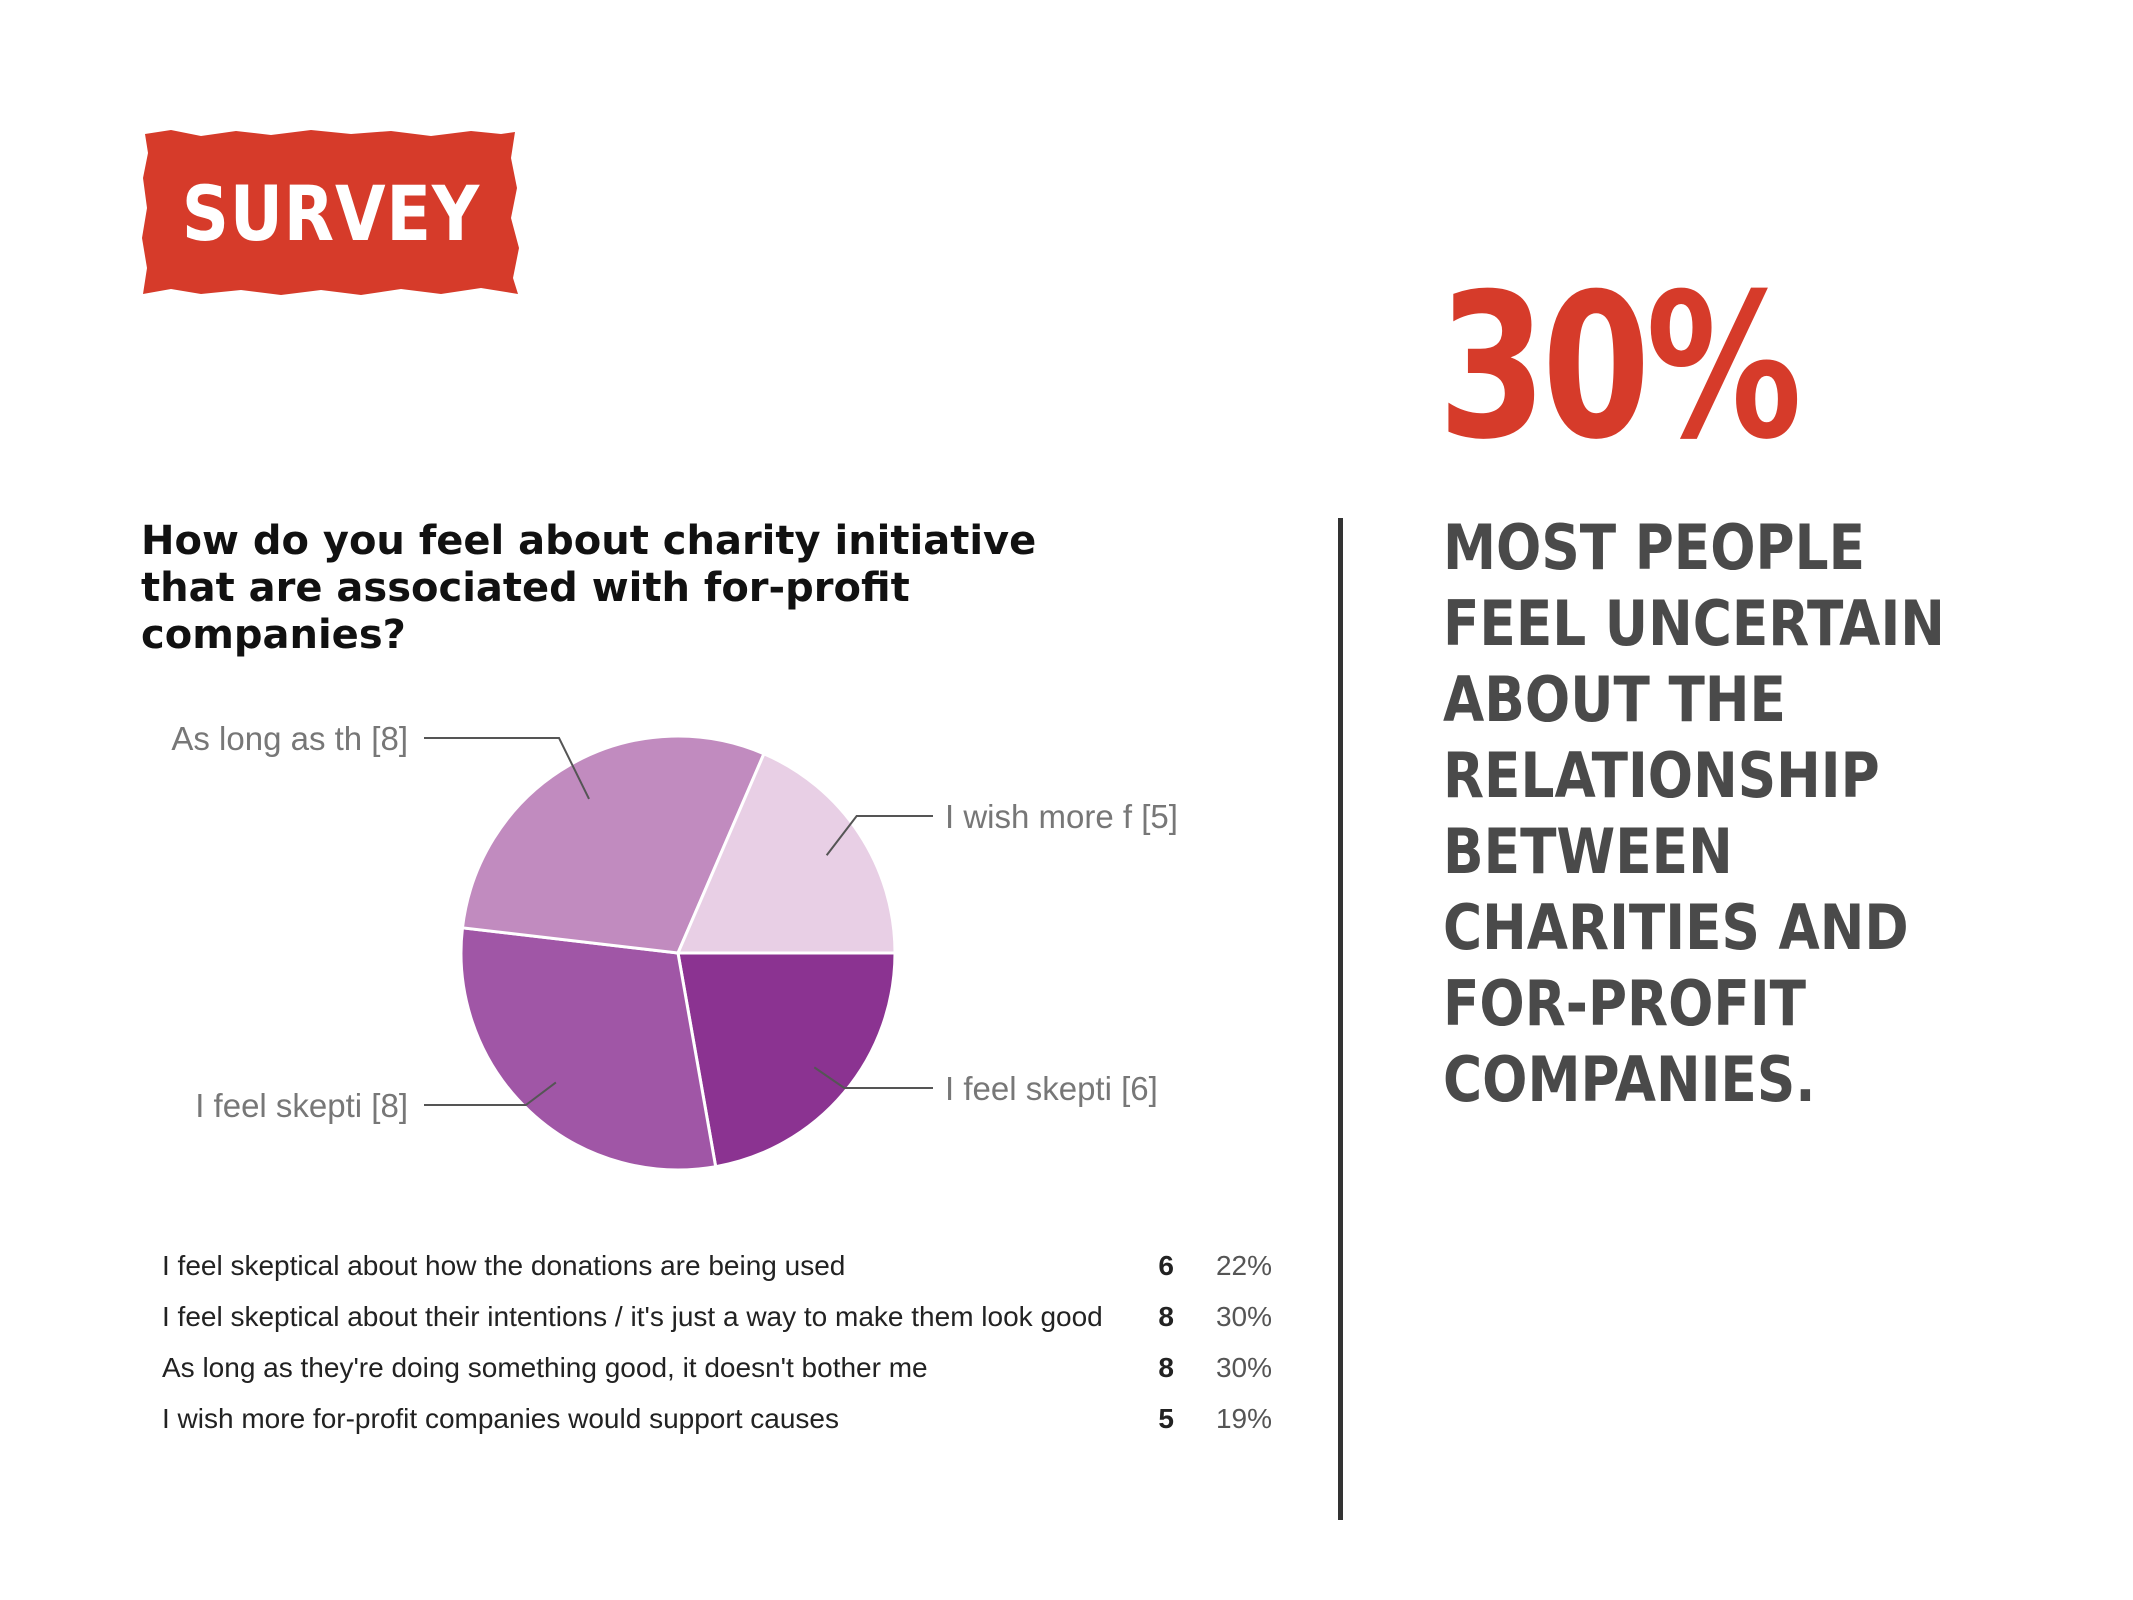  What do you see at coordinates (1243, 1418) in the screenshot?
I see `legend-percent: 19%` at bounding box center [1243, 1418].